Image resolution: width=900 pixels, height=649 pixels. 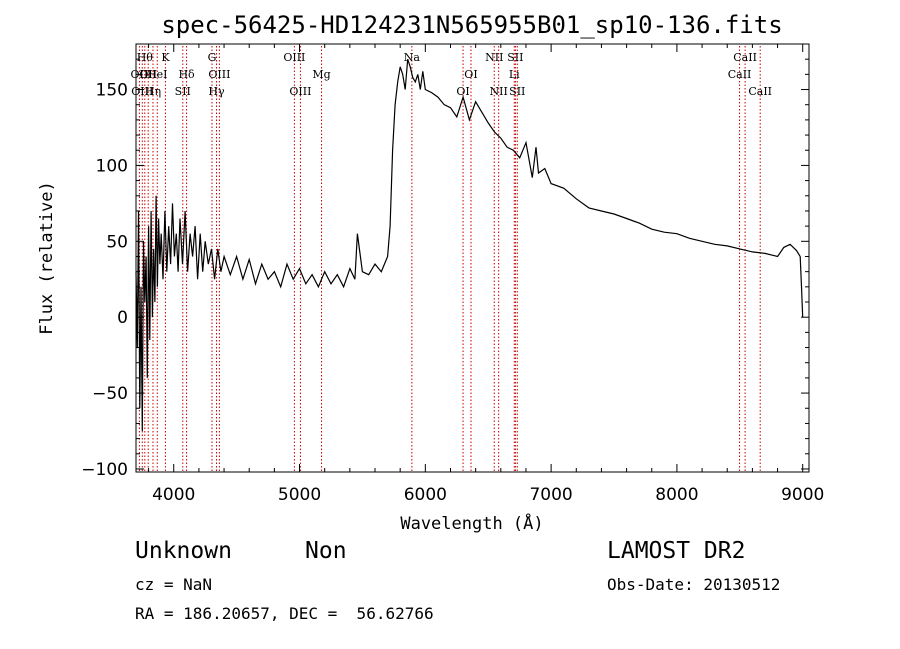 What do you see at coordinates (145, 57) in the screenshot?
I see `line-marker-label: Hθ` at bounding box center [145, 57].